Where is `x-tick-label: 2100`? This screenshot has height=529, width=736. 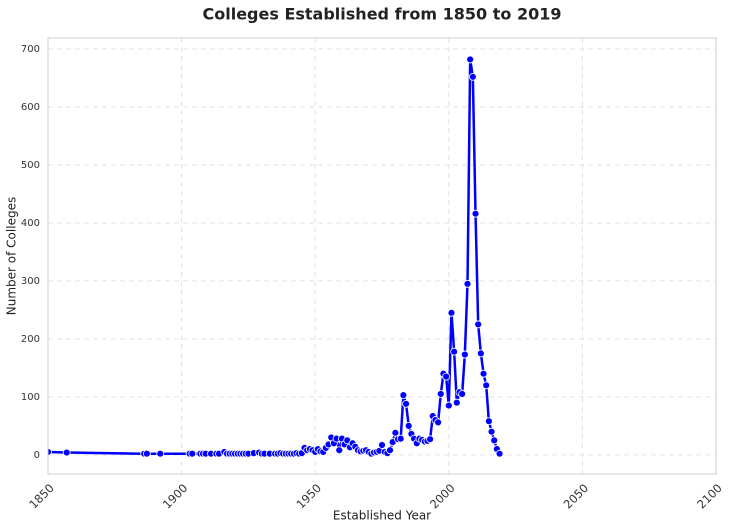
x-tick-label: 2100 is located at coordinates (709, 496).